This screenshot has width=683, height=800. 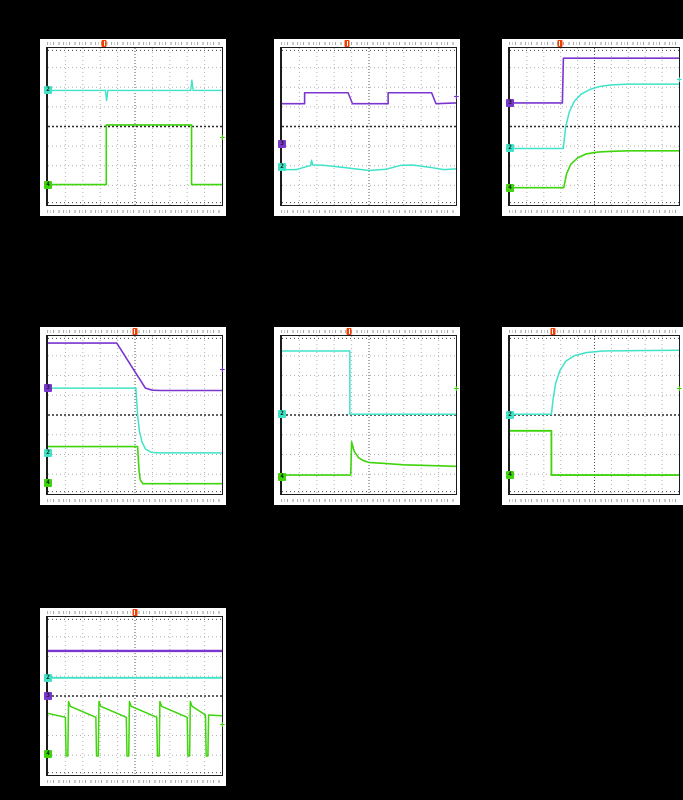 What do you see at coordinates (594, 80) in the screenshot?
I see `waveform-ch3-purple-step-up` at bounding box center [594, 80].